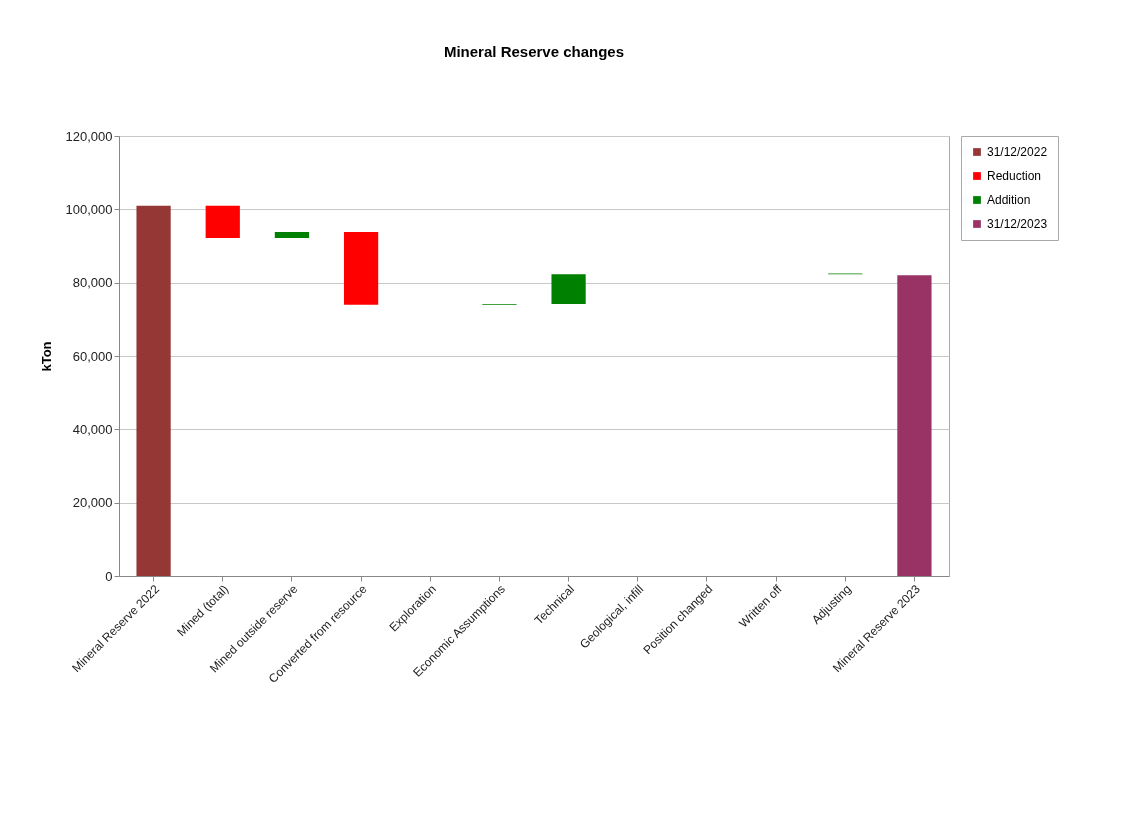 The width and height of the screenshot is (1134, 818). I want to click on legend-label: Addition, so click(1009, 200).